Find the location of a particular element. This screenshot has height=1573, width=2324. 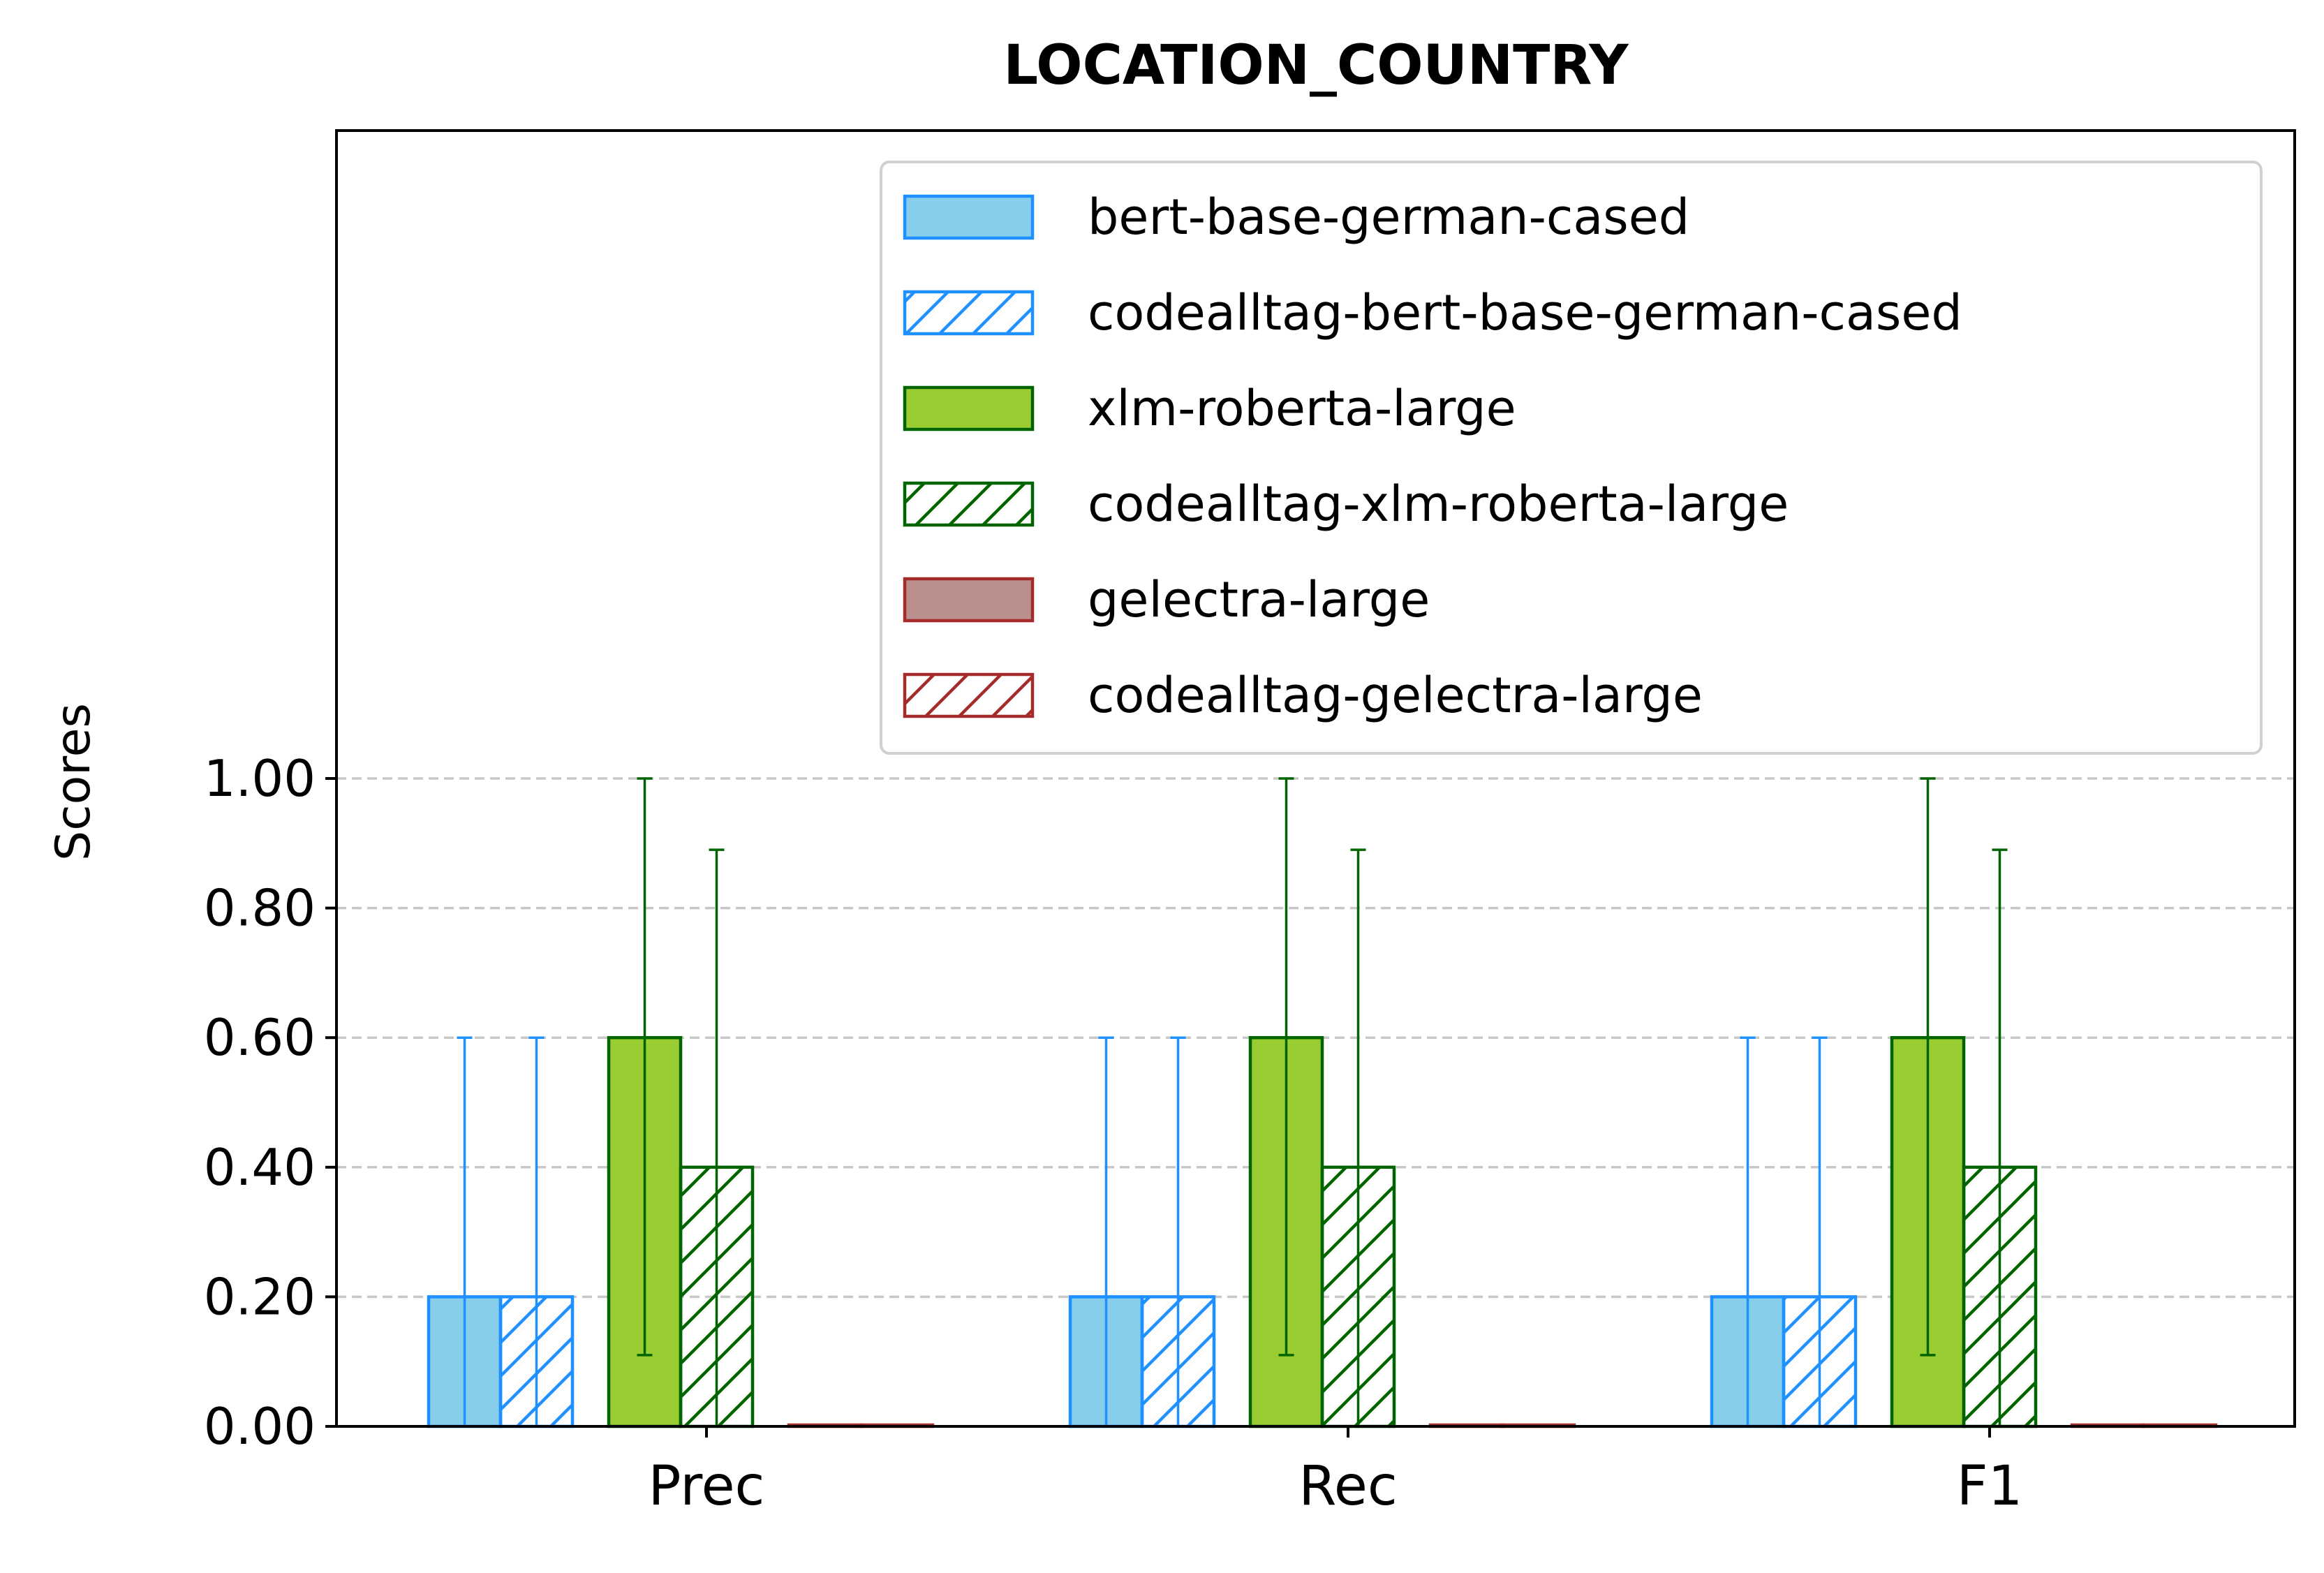

y-axis-label: Scores is located at coordinates (73, 782).